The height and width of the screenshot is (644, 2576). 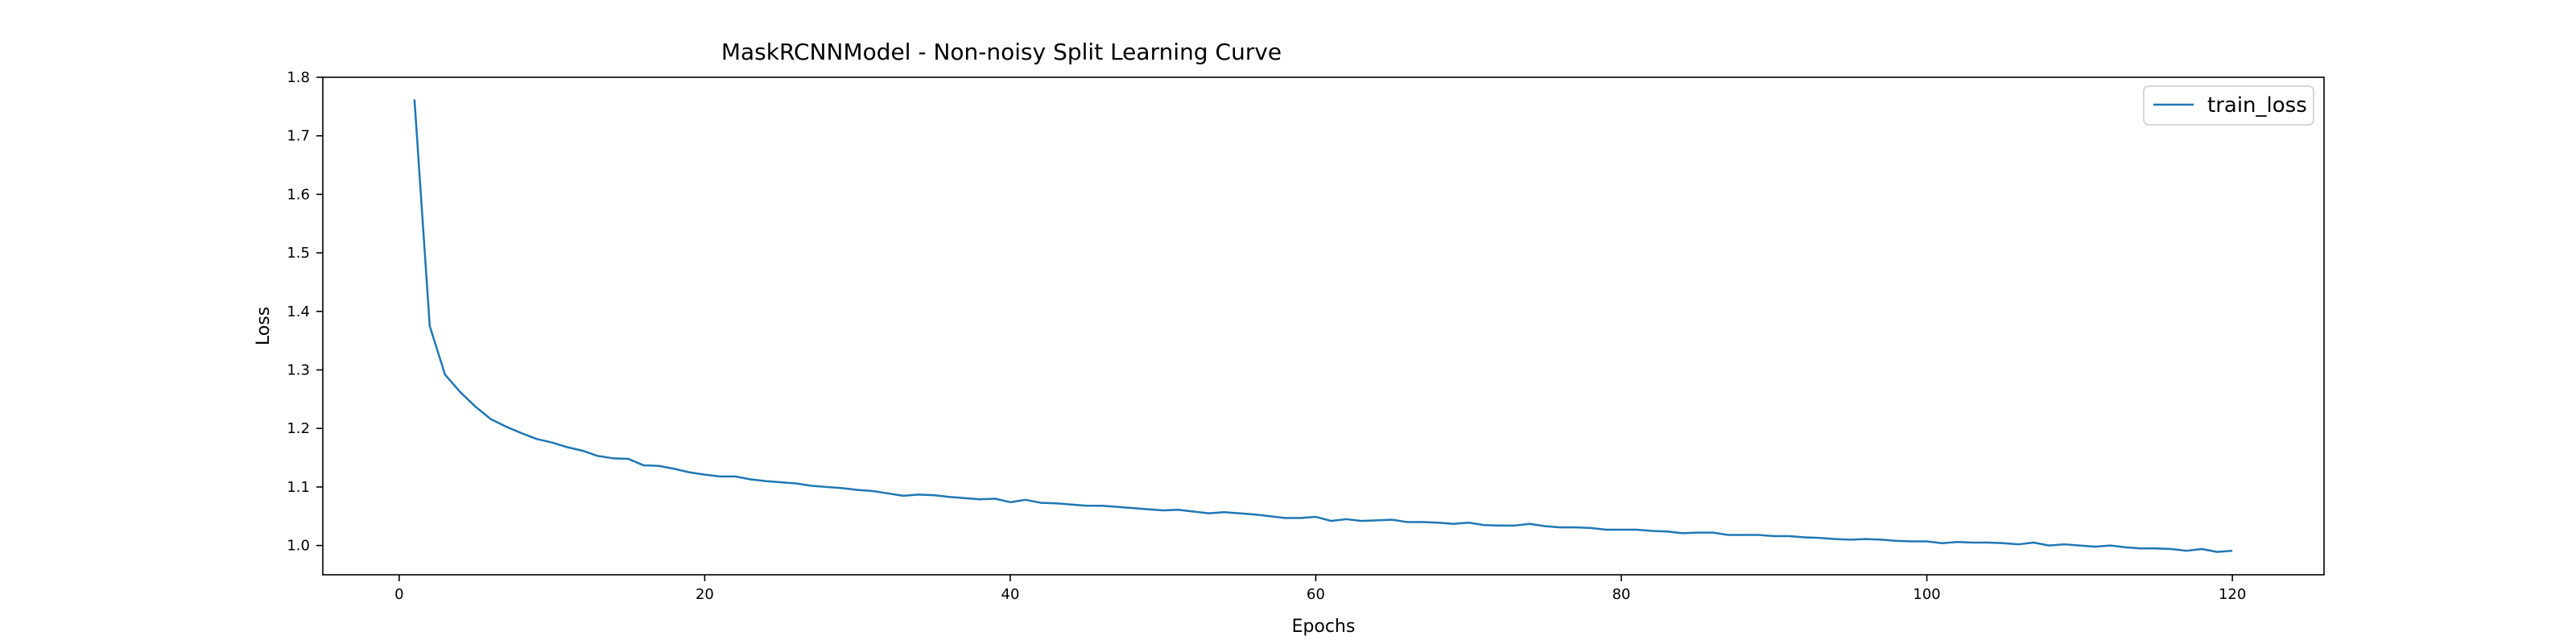 What do you see at coordinates (1621, 594) in the screenshot?
I see `x-tick-label: 80` at bounding box center [1621, 594].